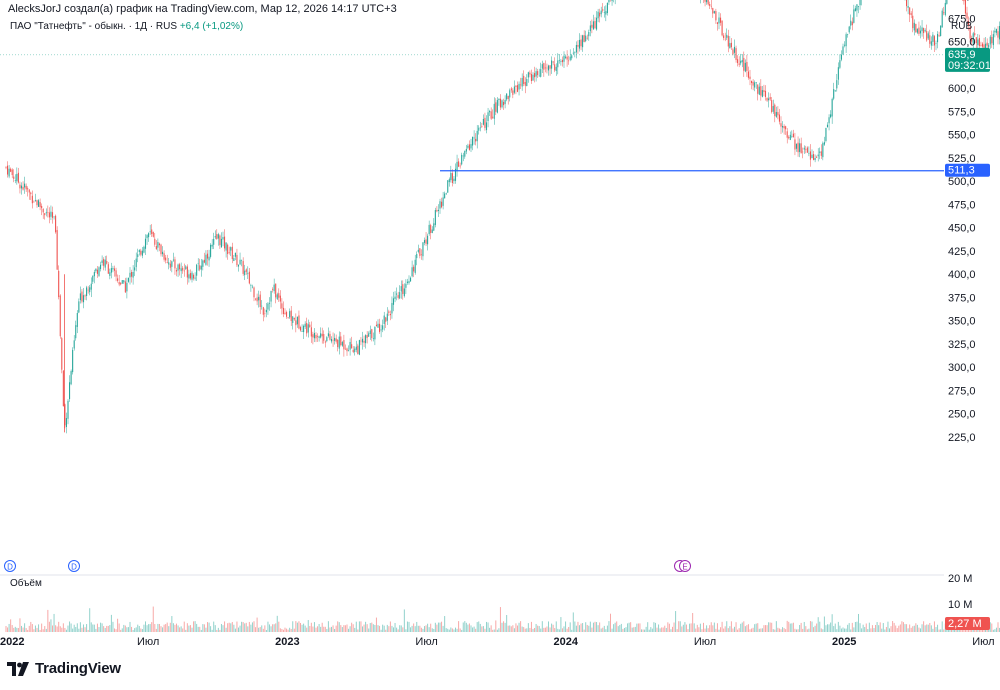  What do you see at coordinates (685, 566) in the screenshot?
I see `earnings-marker: E` at bounding box center [685, 566].